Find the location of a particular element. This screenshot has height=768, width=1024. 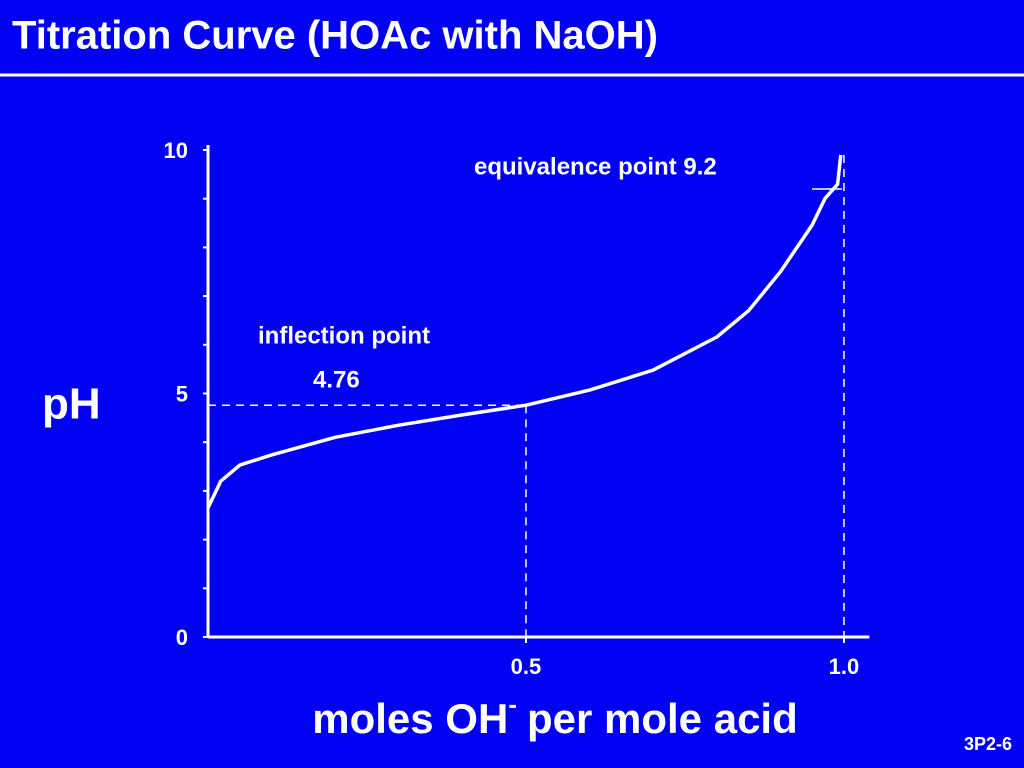

x-label-superscript: - is located at coordinates (512, 704).